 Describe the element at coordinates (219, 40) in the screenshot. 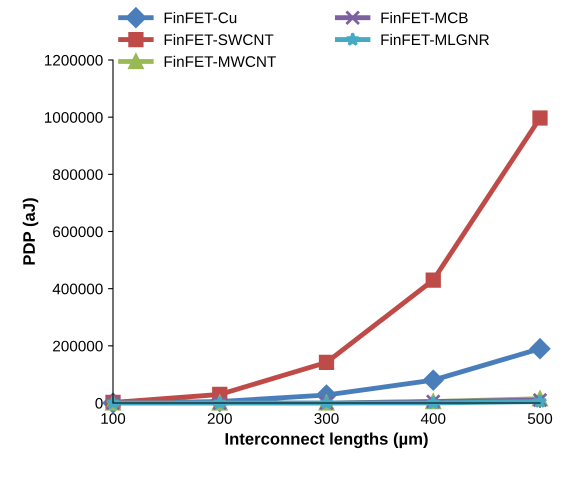

I see `legend-label: FinFET-SWCNT` at that location.